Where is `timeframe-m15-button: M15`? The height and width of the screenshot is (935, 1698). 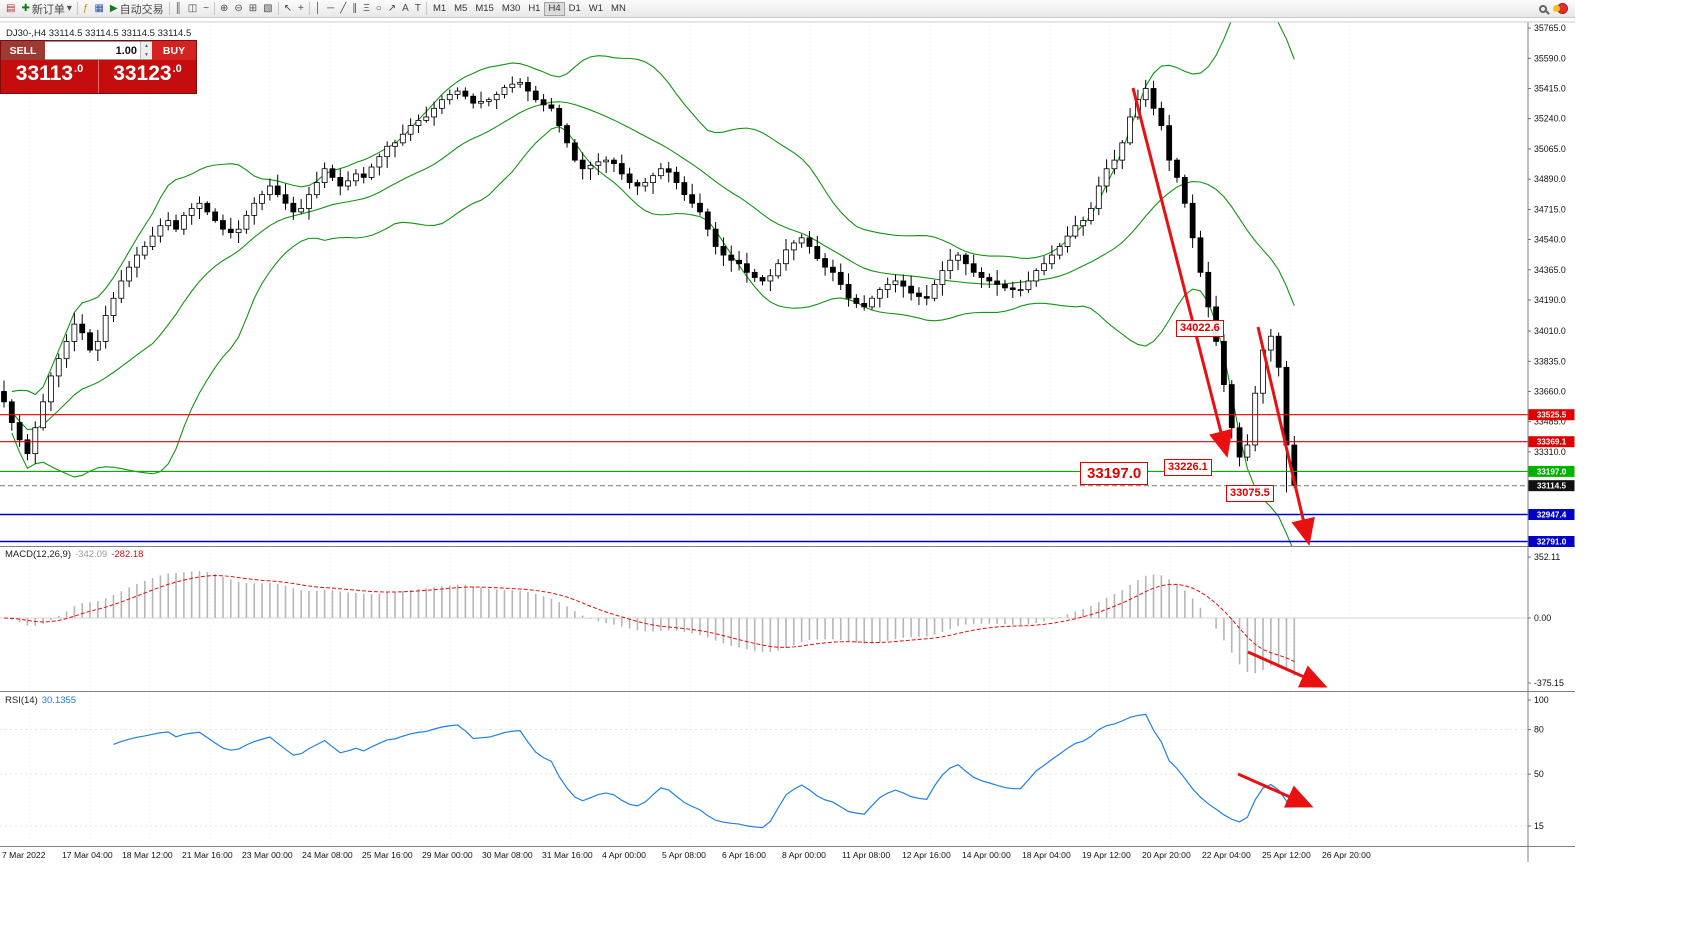 timeframe-m15-button: M15 is located at coordinates (484, 8).